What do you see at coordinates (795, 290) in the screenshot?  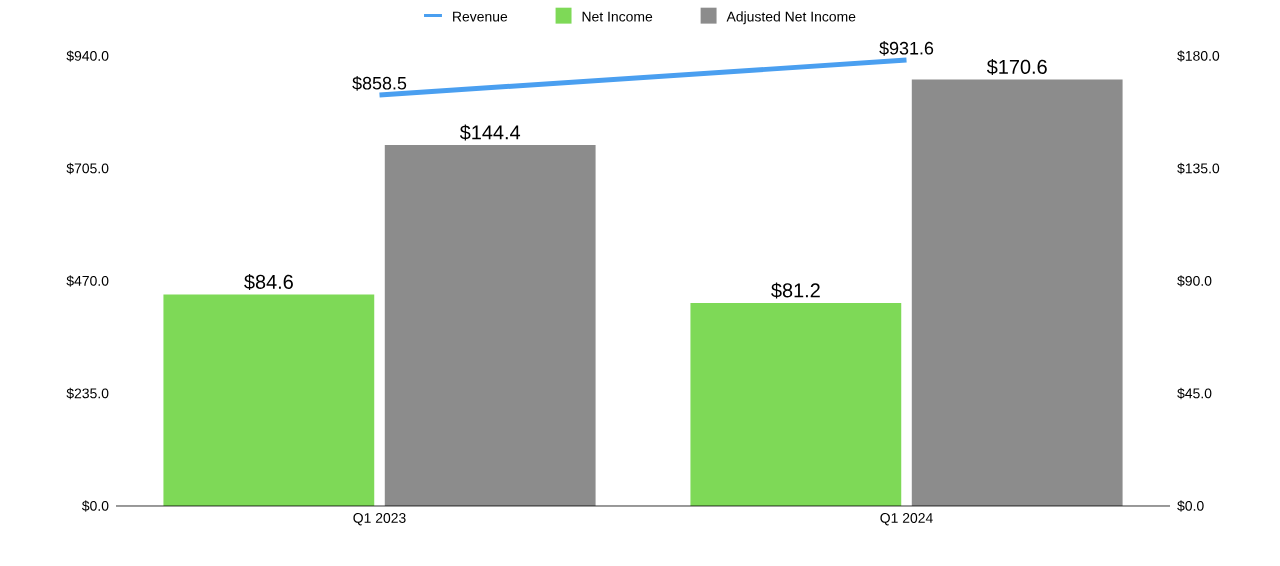 I see `data-label: $81.2` at bounding box center [795, 290].